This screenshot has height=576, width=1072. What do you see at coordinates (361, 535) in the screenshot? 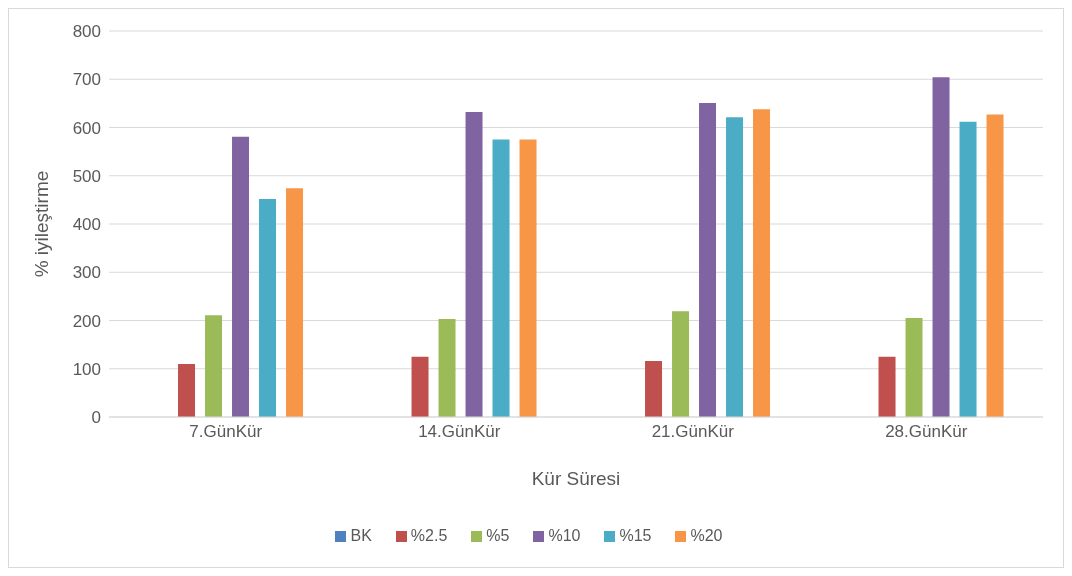
I see `legend-label: BK` at bounding box center [361, 535].